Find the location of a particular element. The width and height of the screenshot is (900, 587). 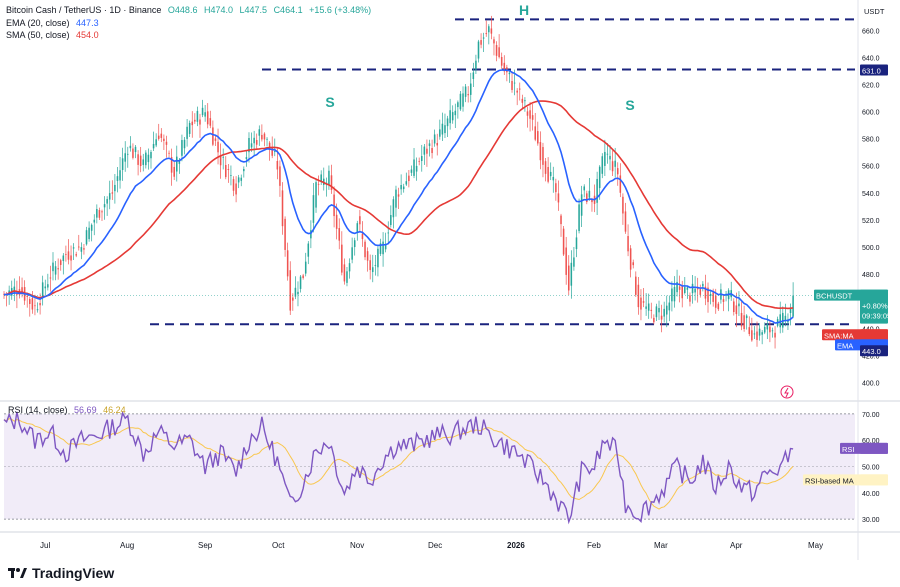

last-price-badge-text: +0.80% is located at coordinates (875, 306).